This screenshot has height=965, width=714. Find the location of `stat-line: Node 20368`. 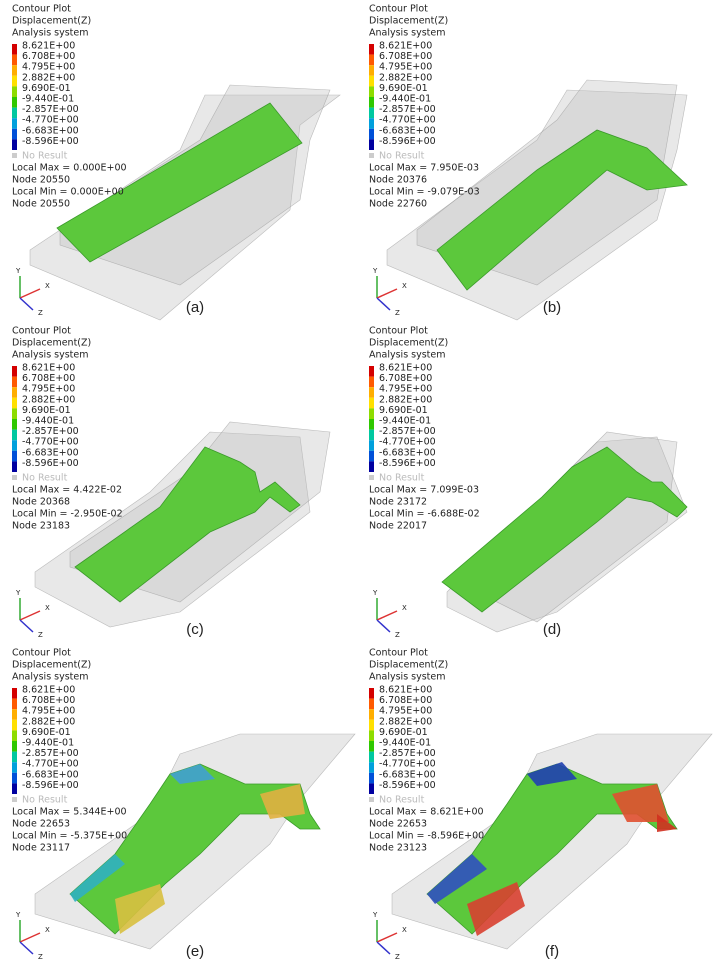

stat-line: Node 20368 is located at coordinates (41, 502).